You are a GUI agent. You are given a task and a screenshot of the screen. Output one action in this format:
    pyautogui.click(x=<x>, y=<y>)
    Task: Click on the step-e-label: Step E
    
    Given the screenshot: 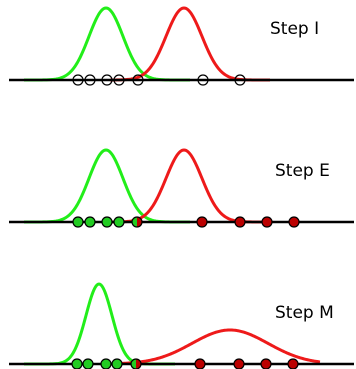 What is the action you would take?
    pyautogui.click(x=302, y=171)
    